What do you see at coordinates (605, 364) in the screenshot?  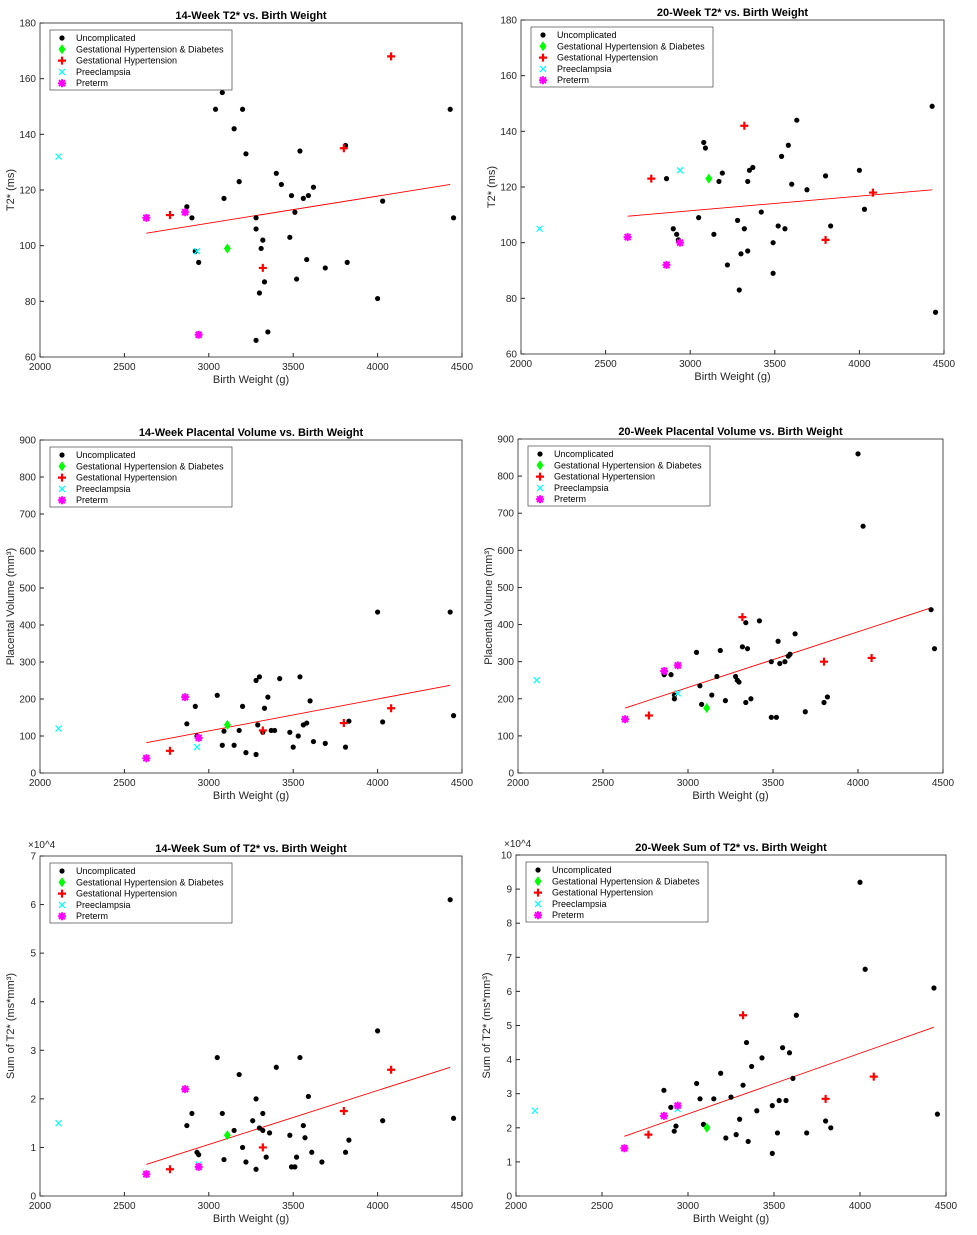 I see `x-tick-label: 2500` at bounding box center [605, 364].